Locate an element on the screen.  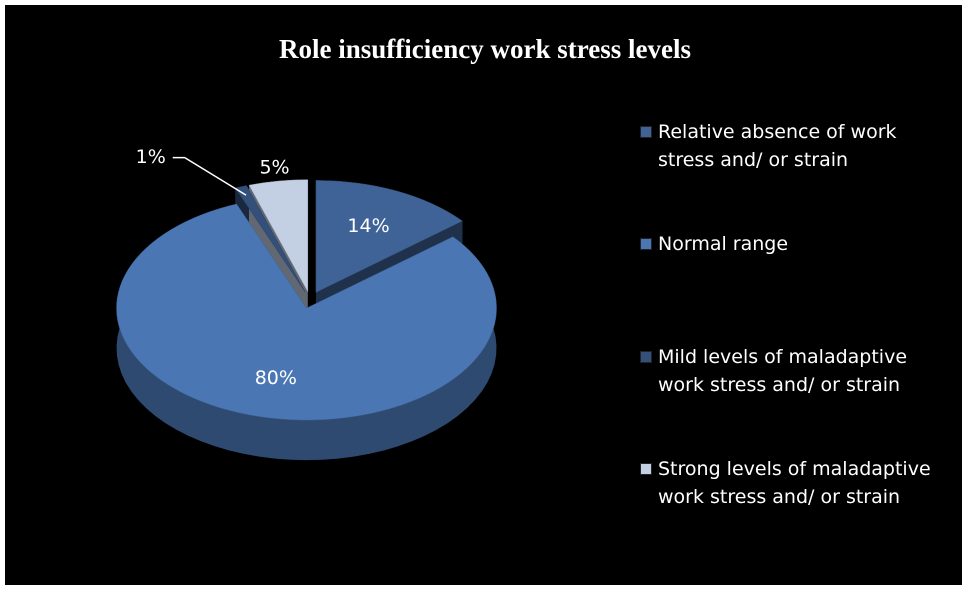
data-label: 1% is located at coordinates (151, 157).